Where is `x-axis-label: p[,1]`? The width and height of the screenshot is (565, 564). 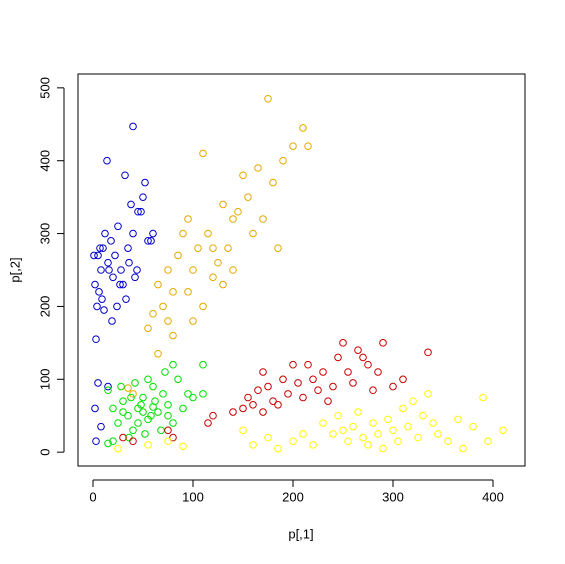 x-axis-label: p[,1] is located at coordinates (300, 533).